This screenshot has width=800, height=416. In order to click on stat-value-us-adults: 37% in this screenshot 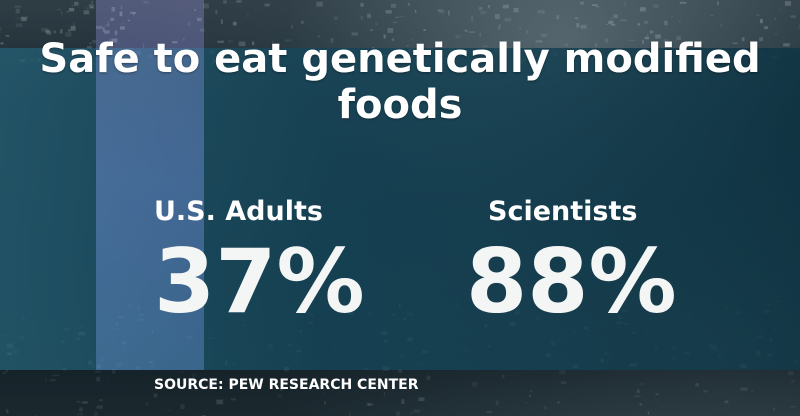, I will do `click(259, 281)`.